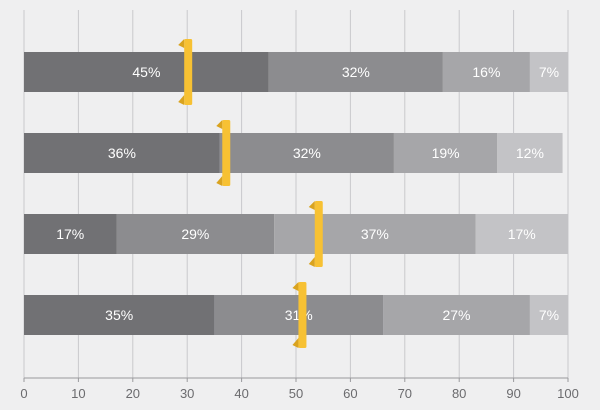 The height and width of the screenshot is (410, 600). I want to click on x-tick-label: 30, so click(187, 393).